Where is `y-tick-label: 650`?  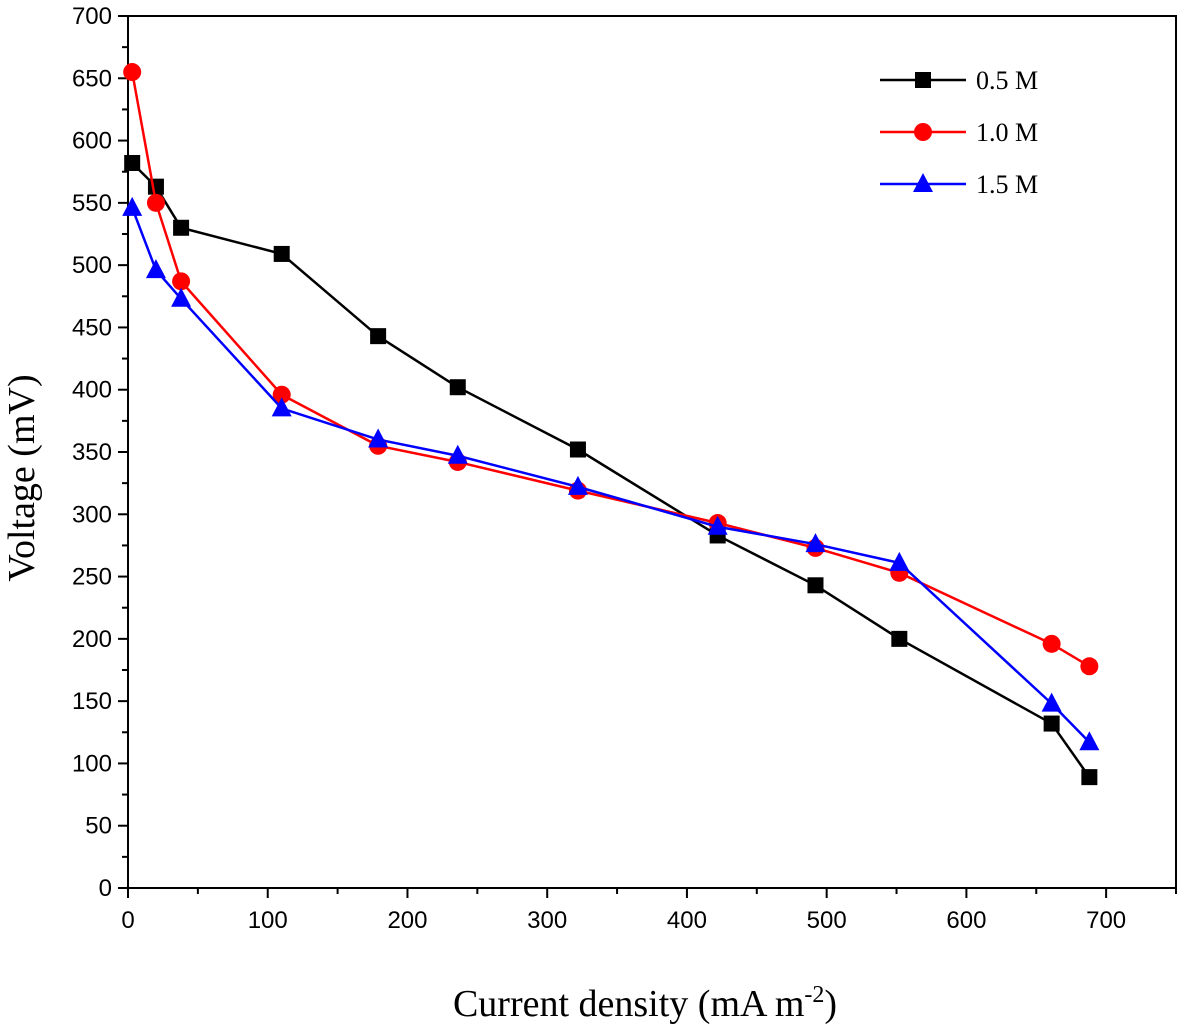
y-tick-label: 650 is located at coordinates (92, 78).